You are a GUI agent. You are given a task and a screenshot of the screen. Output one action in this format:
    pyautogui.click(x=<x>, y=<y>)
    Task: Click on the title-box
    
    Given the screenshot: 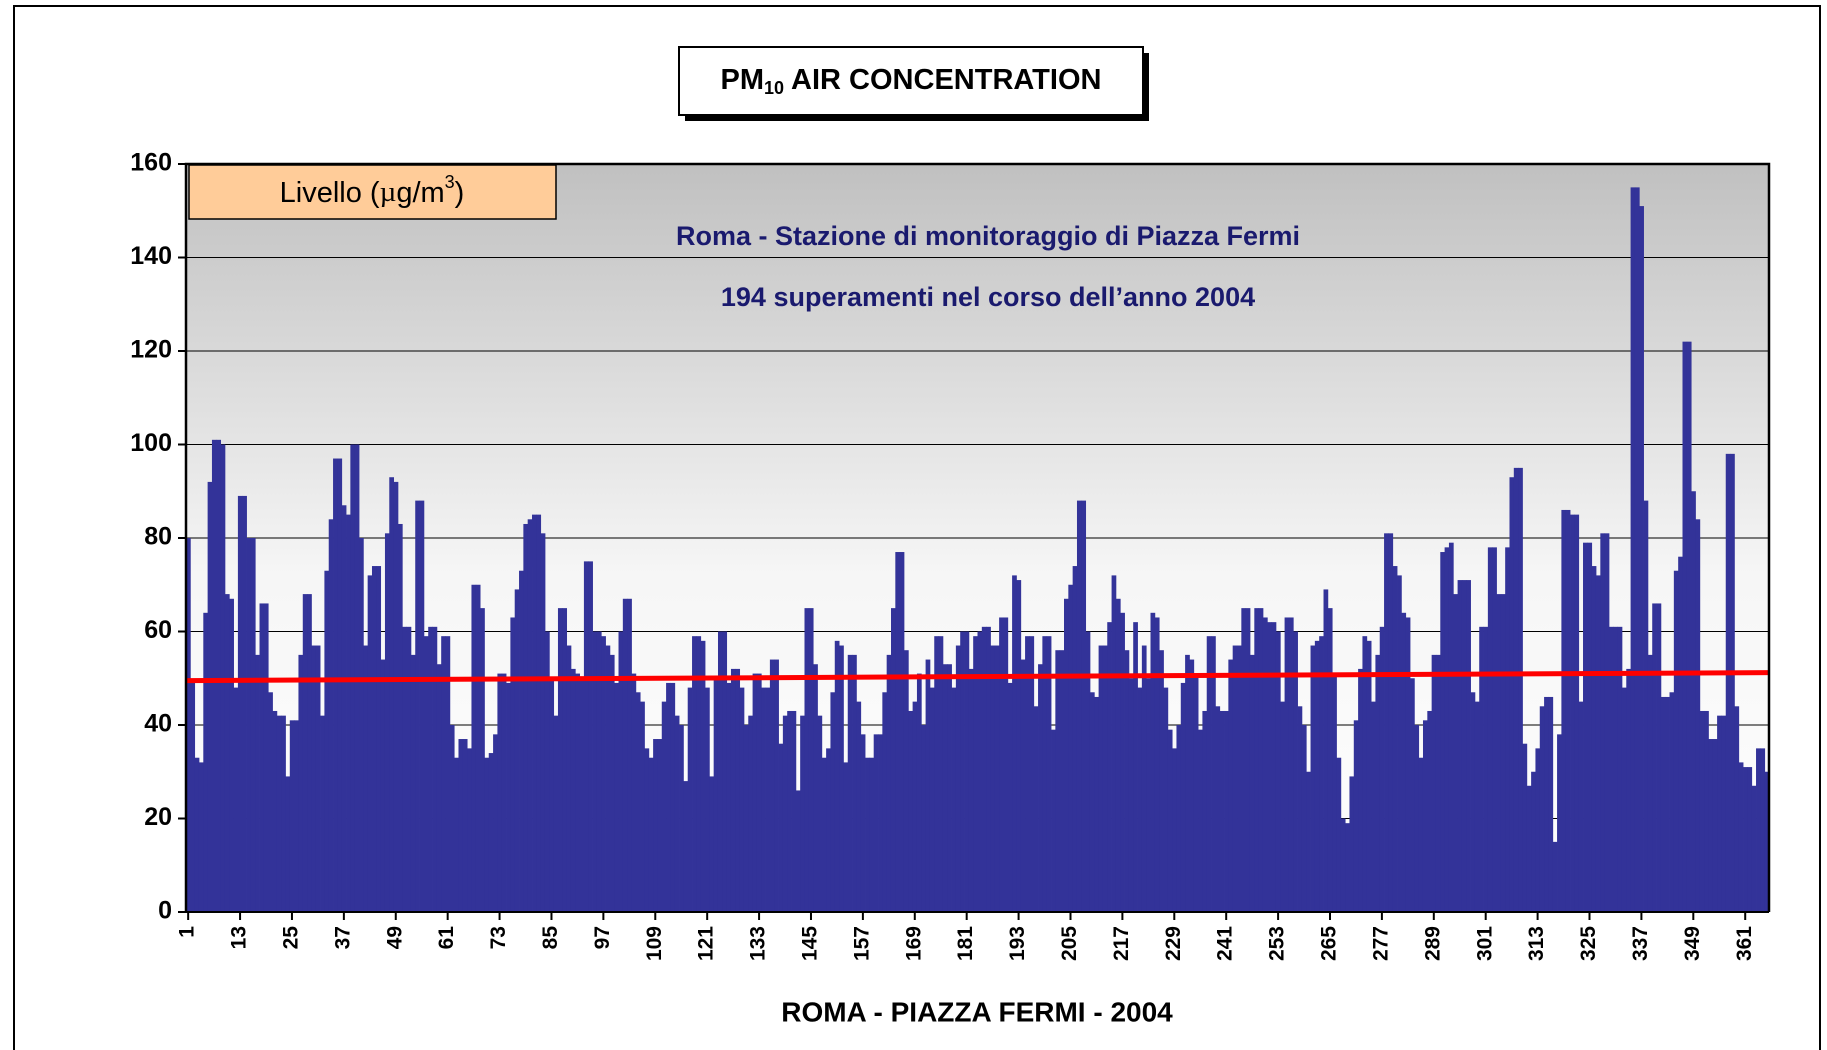 What is the action you would take?
    pyautogui.click(x=911, y=81)
    